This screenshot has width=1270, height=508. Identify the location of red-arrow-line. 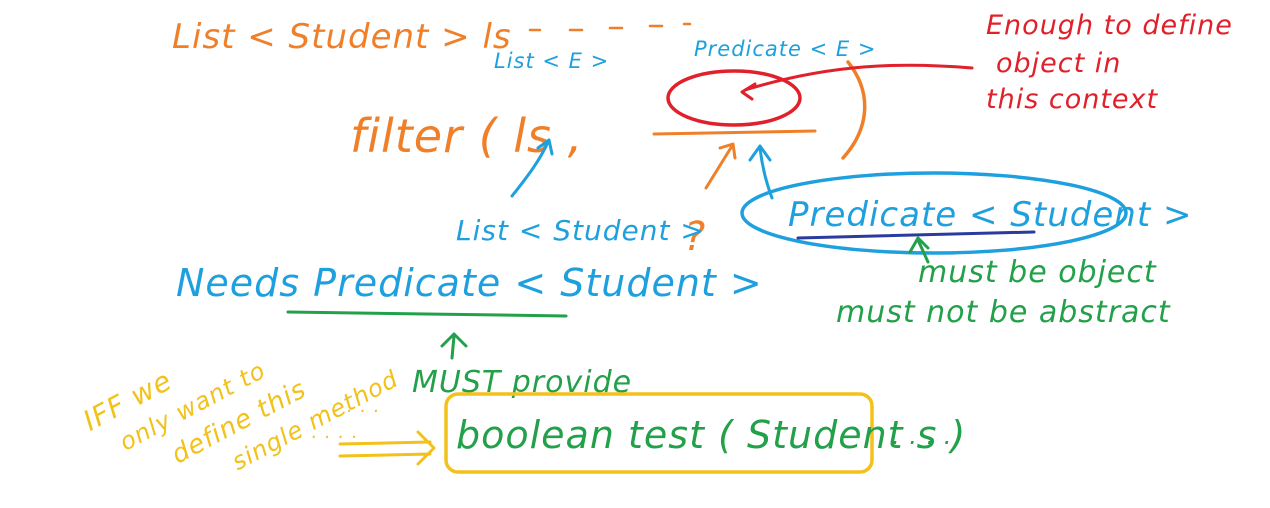
(857, 82).